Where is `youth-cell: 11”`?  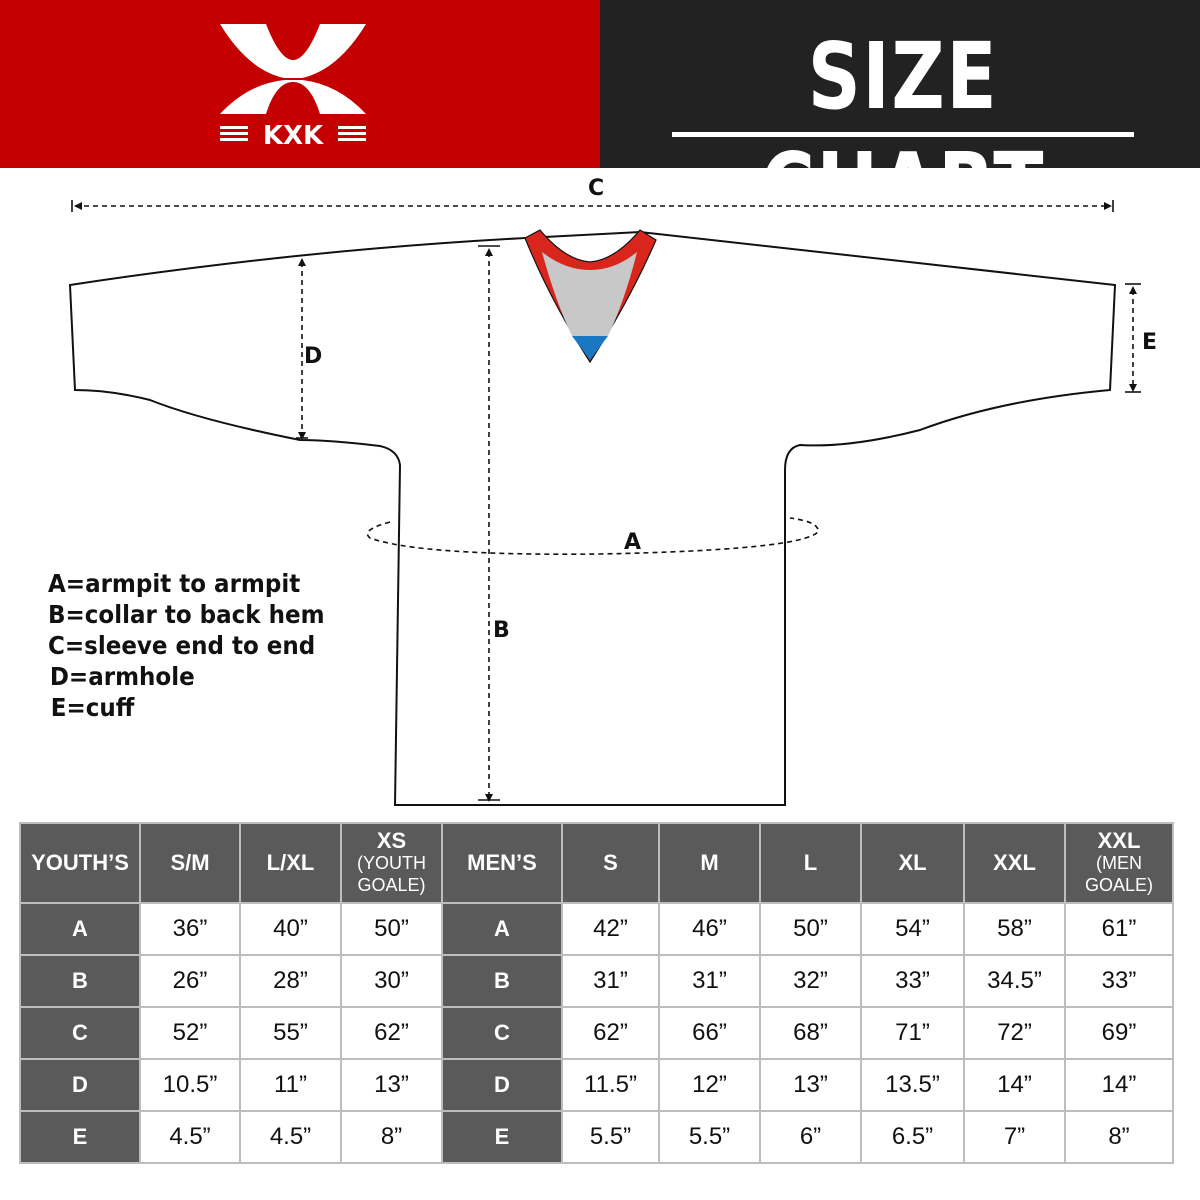 youth-cell: 11” is located at coordinates (290, 1085).